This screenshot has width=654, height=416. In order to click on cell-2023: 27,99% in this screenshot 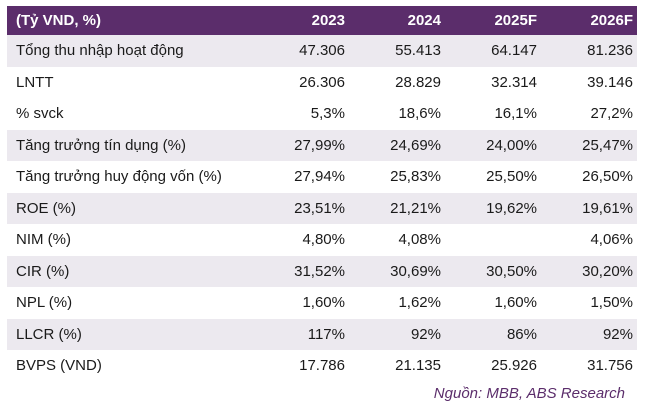, I will do `click(319, 145)`.